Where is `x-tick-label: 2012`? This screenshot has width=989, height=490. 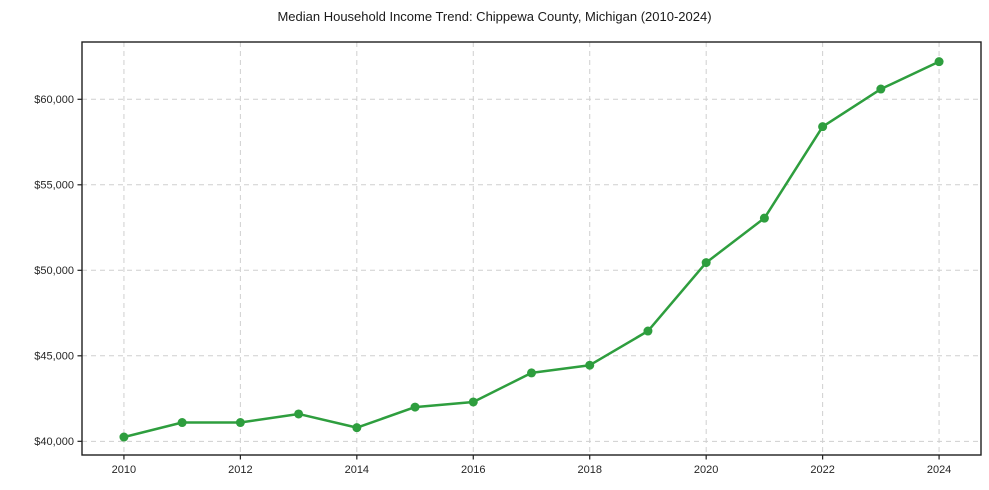
x-tick-label: 2012 is located at coordinates (240, 470).